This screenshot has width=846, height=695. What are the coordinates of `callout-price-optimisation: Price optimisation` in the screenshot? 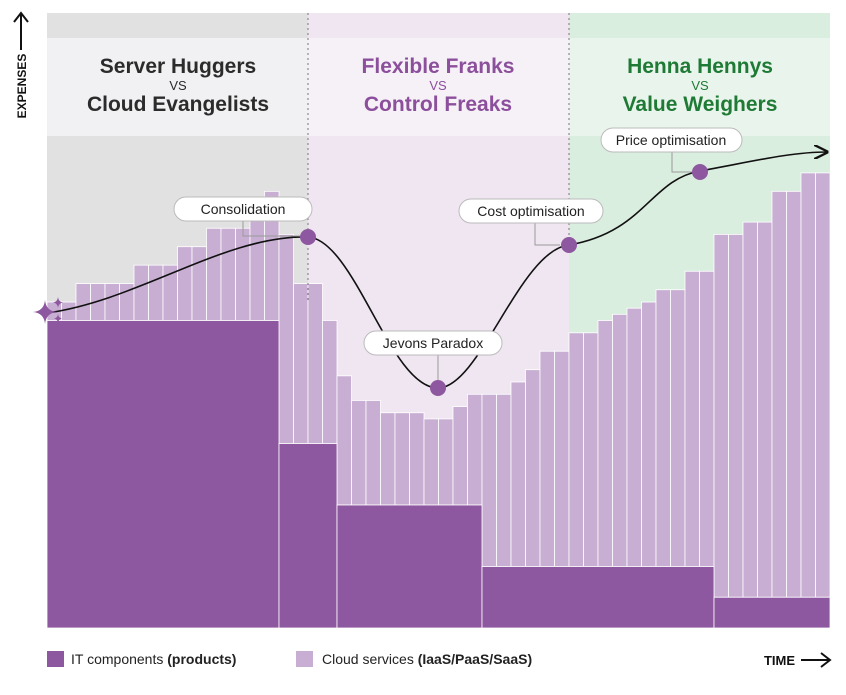 It's located at (671, 140).